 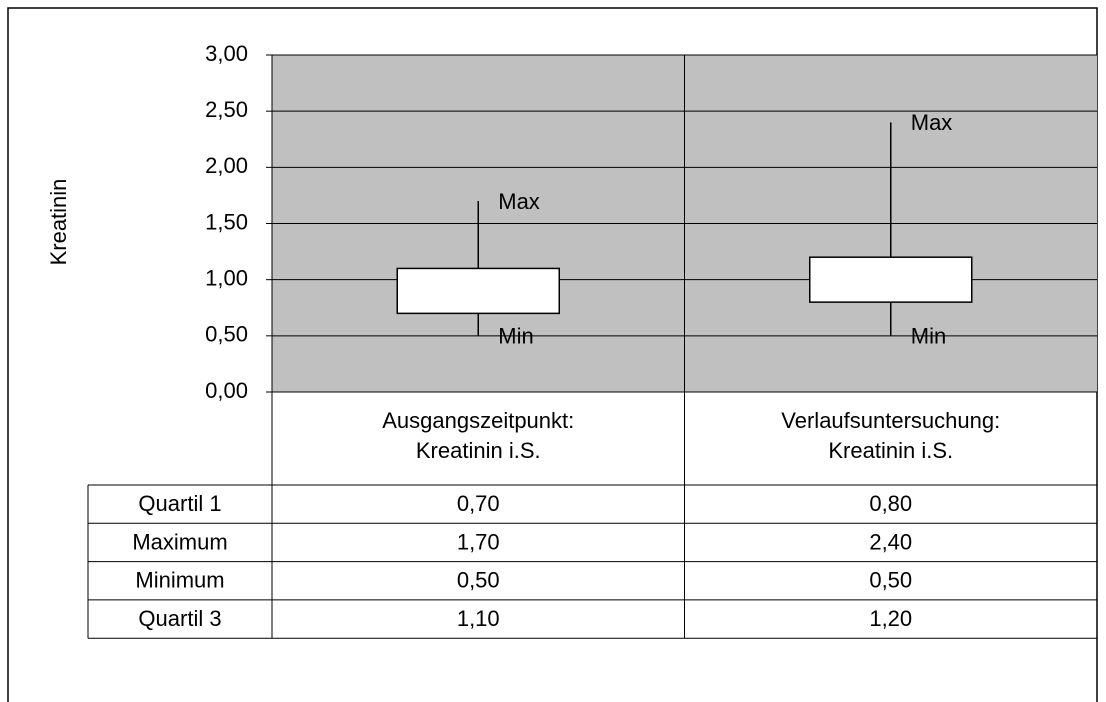 What do you see at coordinates (226, 221) in the screenshot?
I see `y-tick-label: 1,50` at bounding box center [226, 221].